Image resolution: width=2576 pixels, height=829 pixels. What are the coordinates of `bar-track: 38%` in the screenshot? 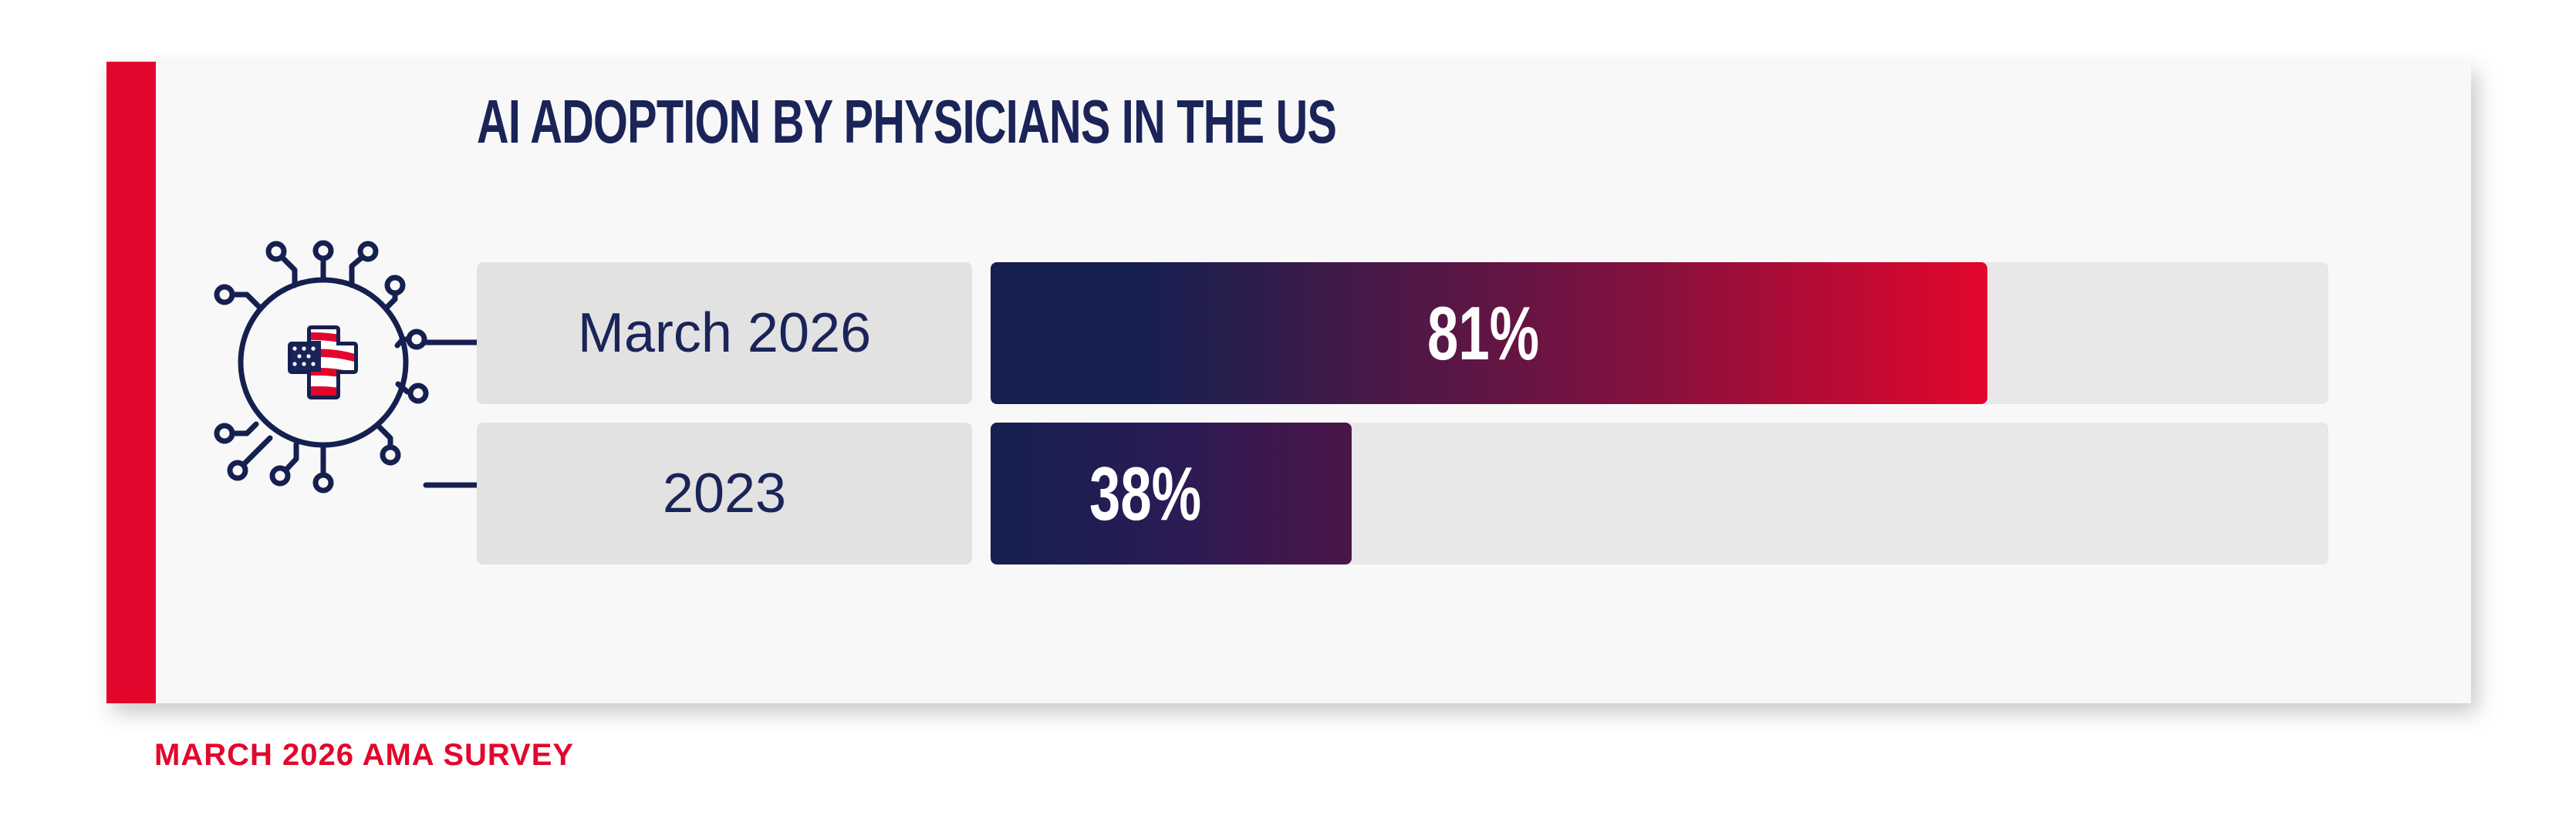 It's located at (1660, 494).